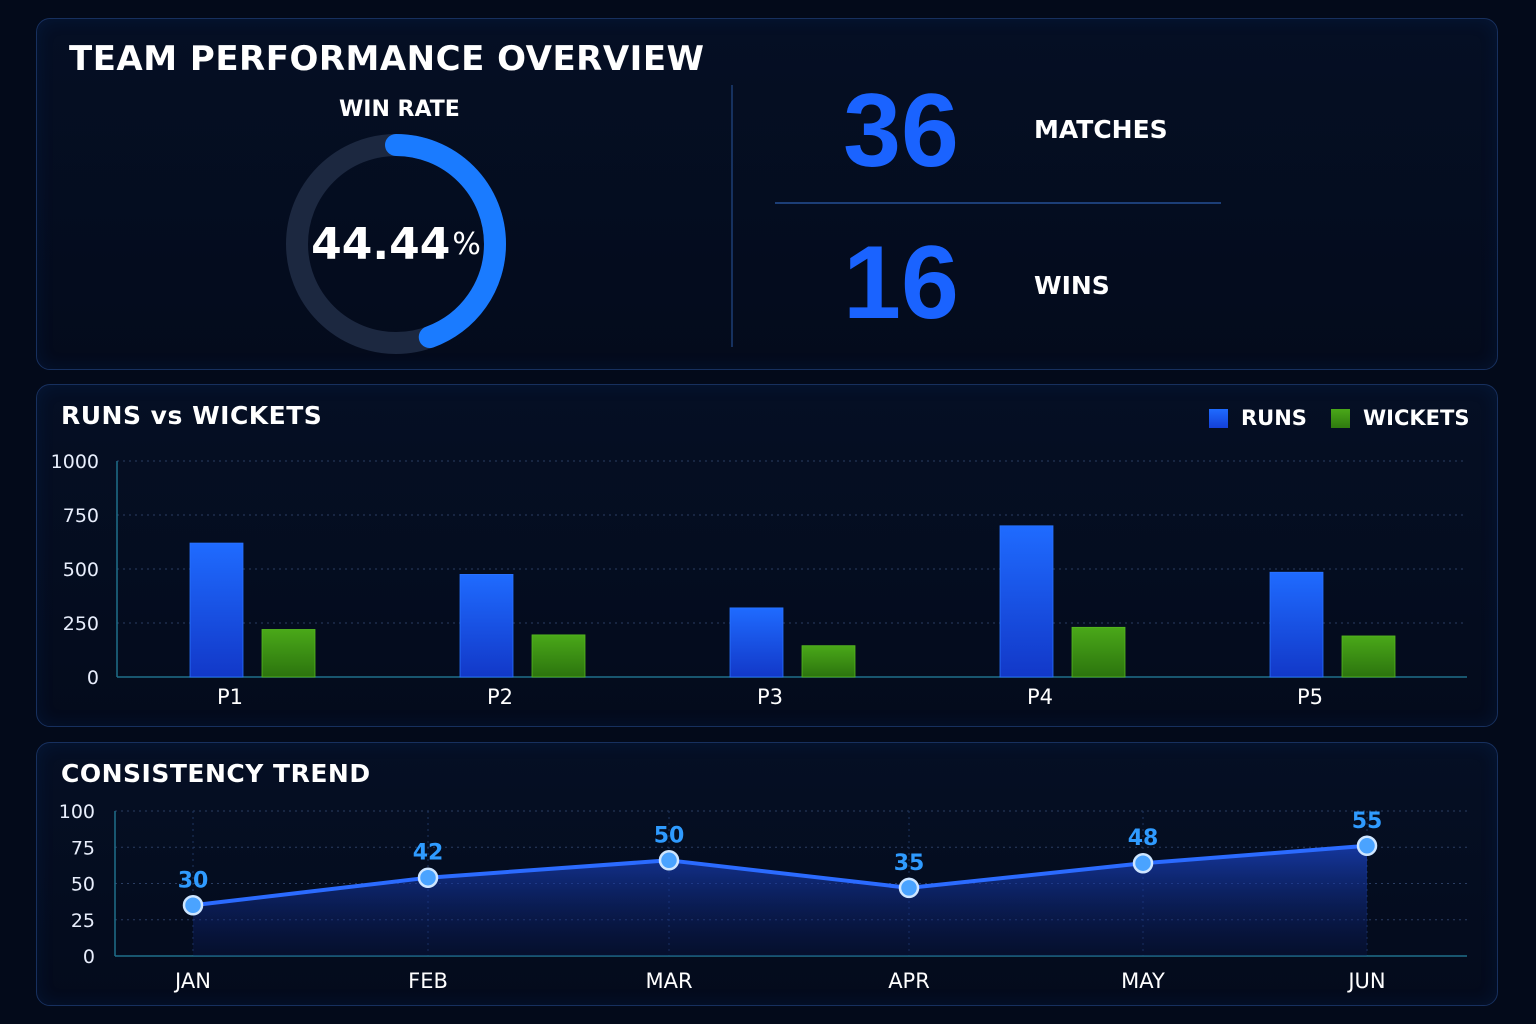  What do you see at coordinates (428, 981) in the screenshot?
I see `trend-x-tick-label: FEB` at bounding box center [428, 981].